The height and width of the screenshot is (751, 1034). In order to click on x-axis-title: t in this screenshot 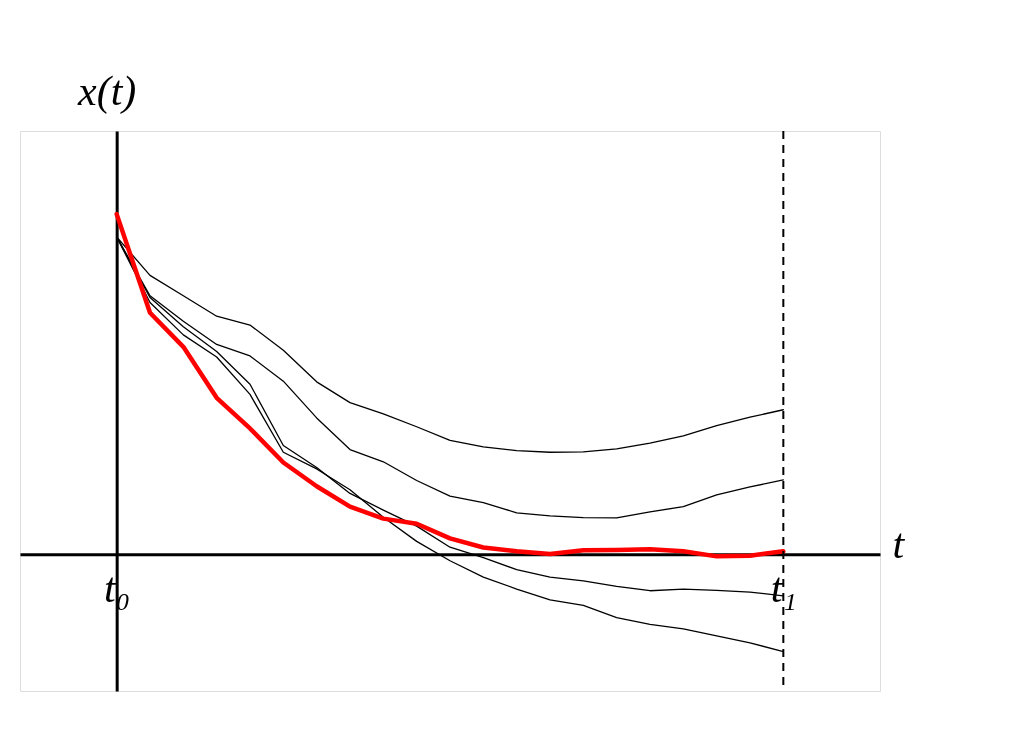, I will do `click(899, 543)`.